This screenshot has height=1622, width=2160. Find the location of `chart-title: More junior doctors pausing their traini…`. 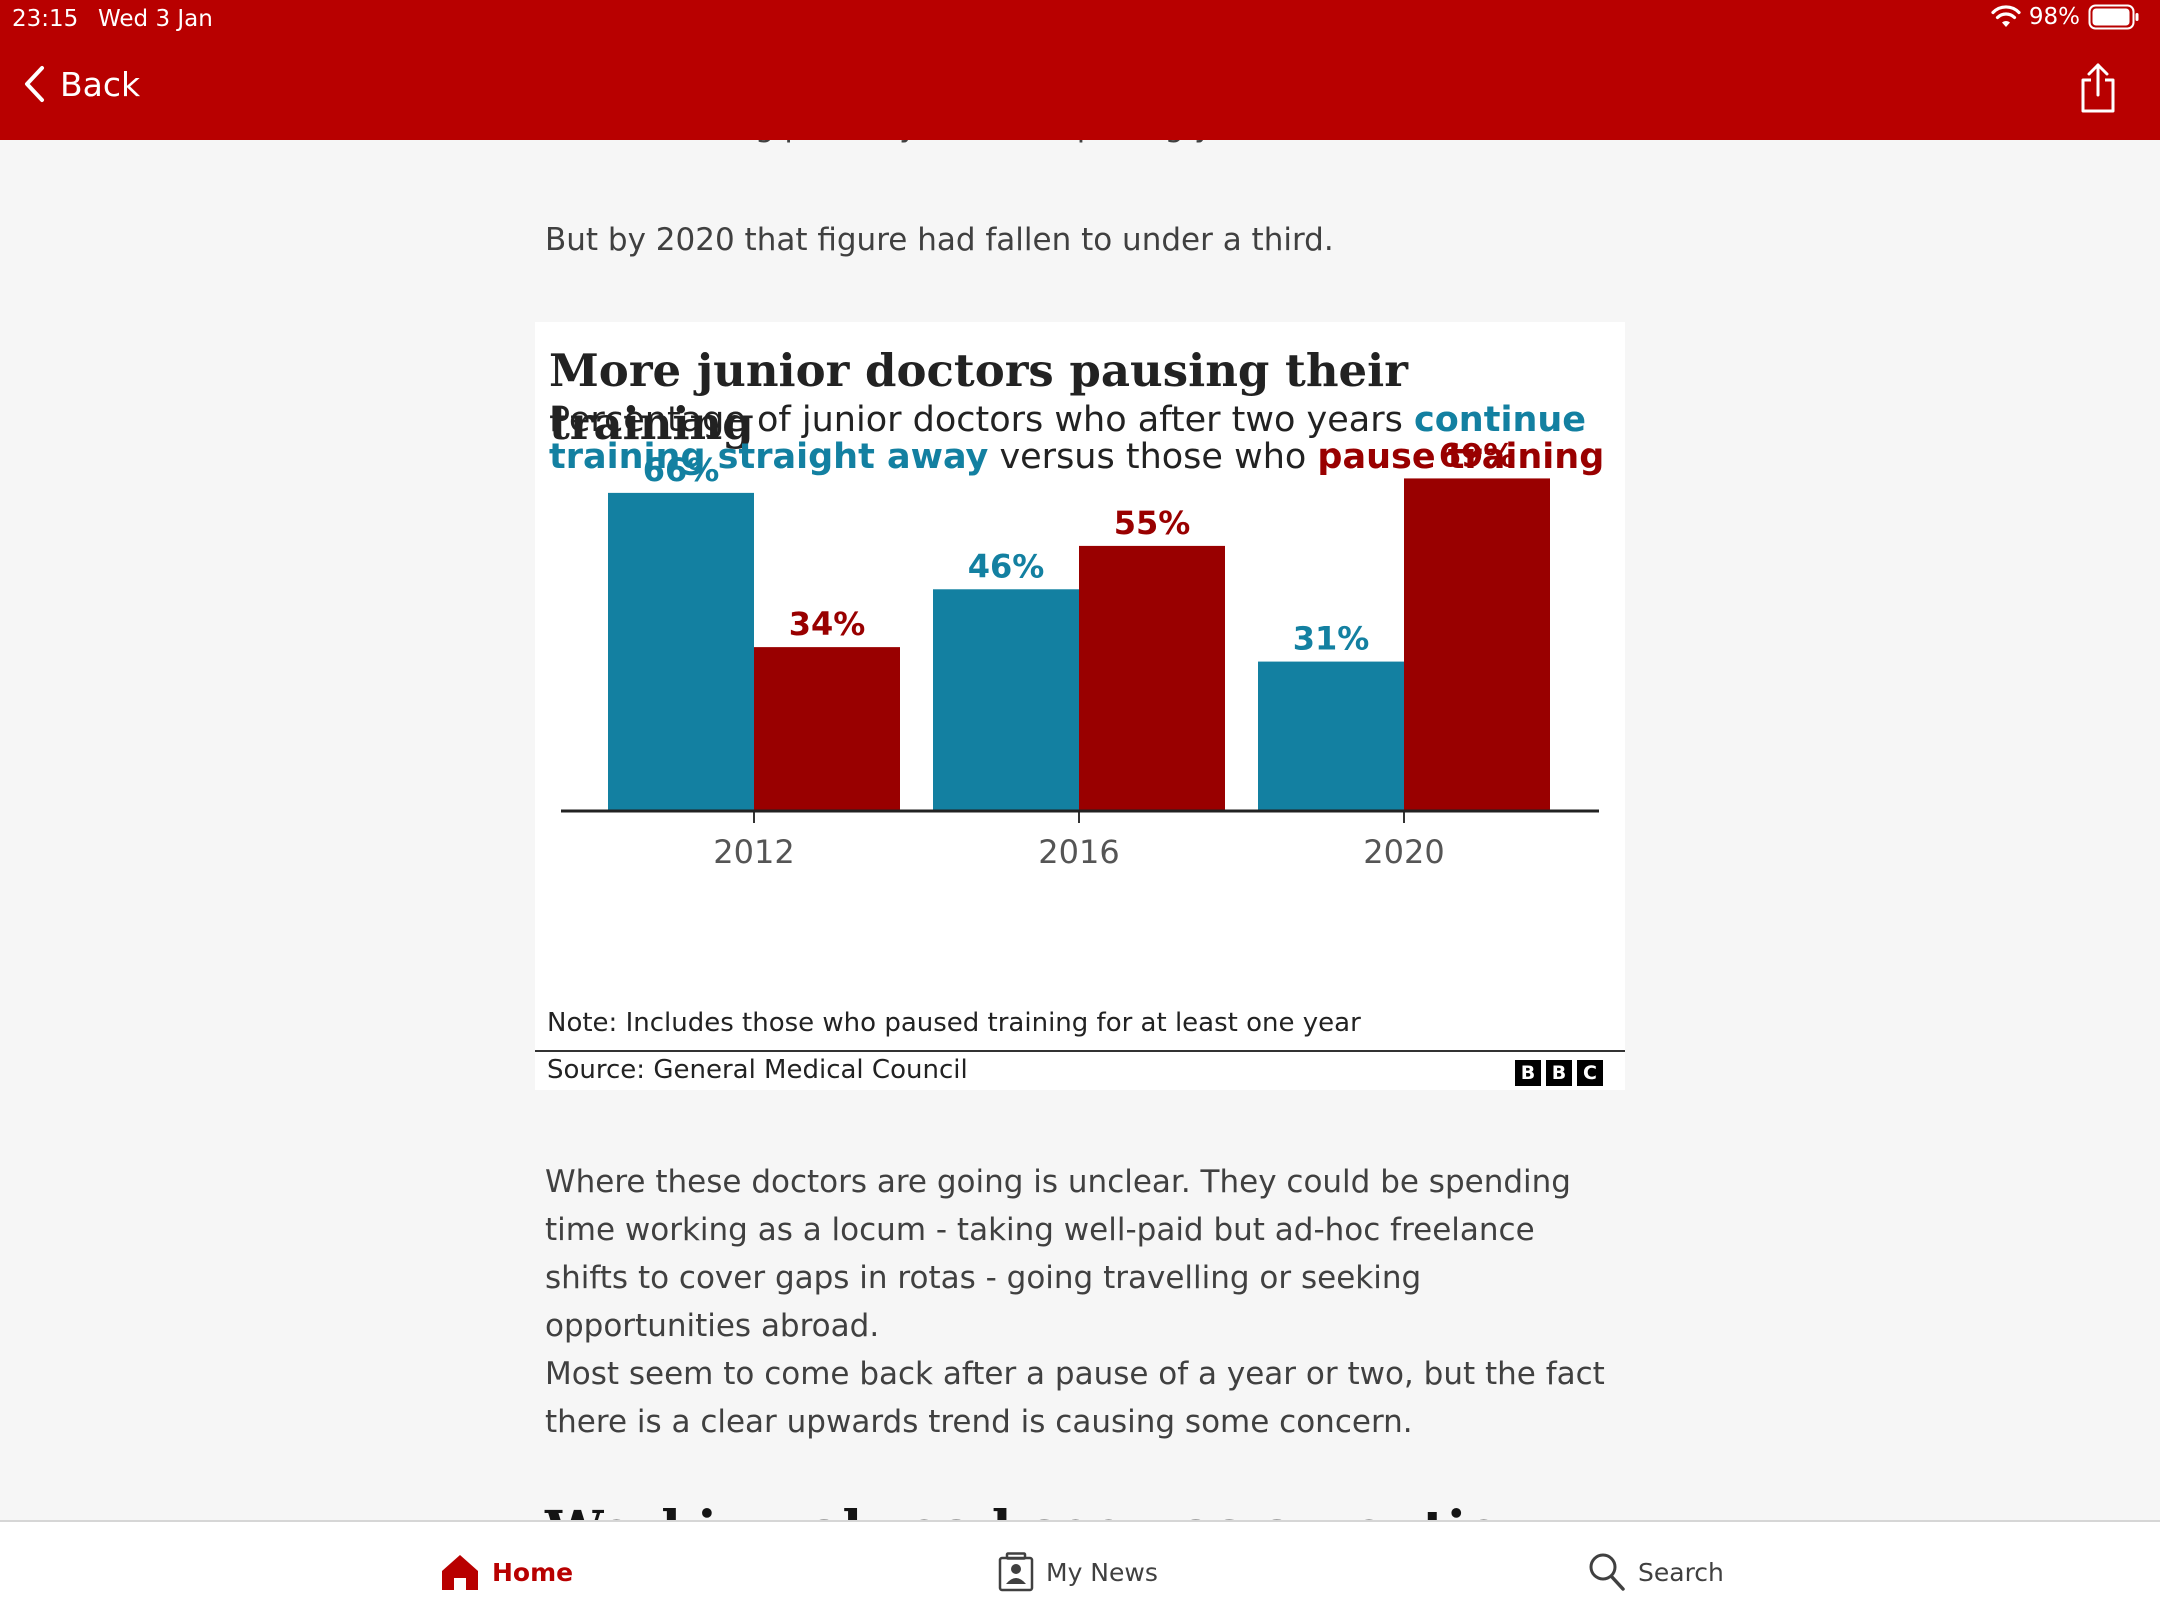

chart-title: More junior doctors pausing their traini… is located at coordinates (978, 397).